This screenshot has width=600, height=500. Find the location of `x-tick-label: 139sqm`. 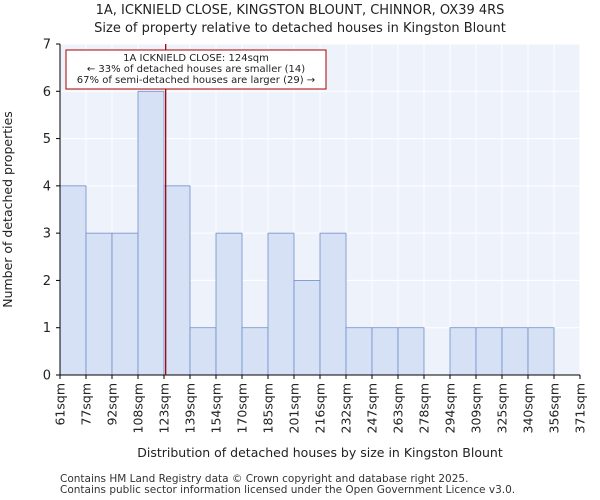

x-tick-label: 139sqm is located at coordinates (190, 408).